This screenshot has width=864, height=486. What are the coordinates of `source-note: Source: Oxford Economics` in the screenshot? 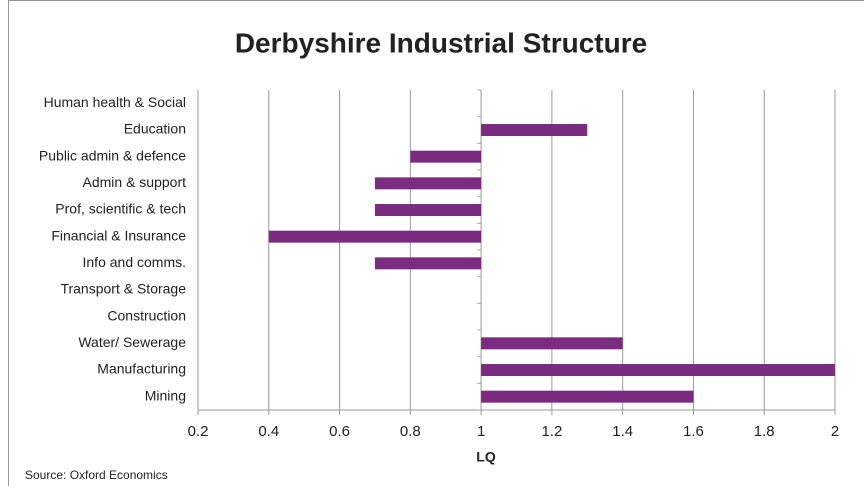 It's located at (96, 475).